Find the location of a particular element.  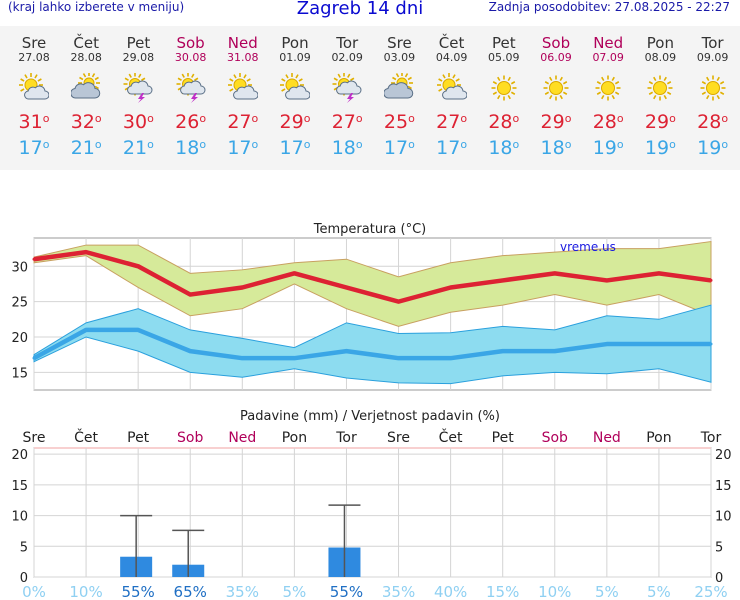

max-temp-value: 27 is located at coordinates (343, 122).